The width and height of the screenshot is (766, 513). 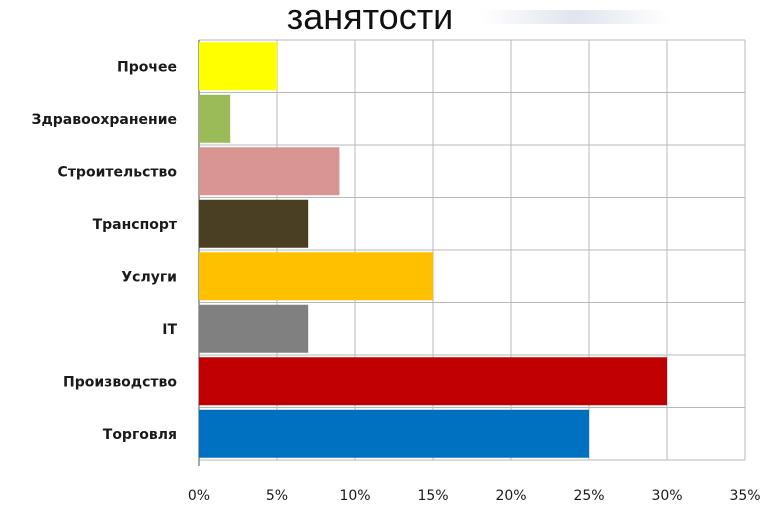 I want to click on category-label: Торговля, so click(x=140, y=435).